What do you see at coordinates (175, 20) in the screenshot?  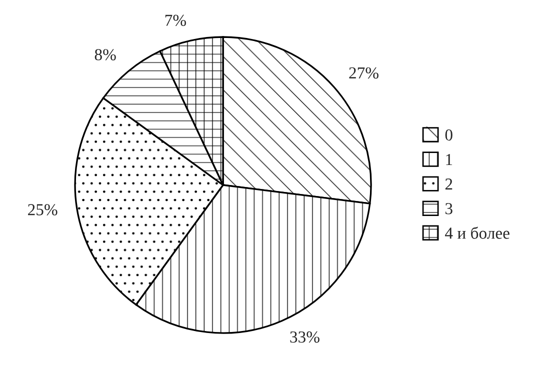 I see `data-label: 7%` at bounding box center [175, 20].